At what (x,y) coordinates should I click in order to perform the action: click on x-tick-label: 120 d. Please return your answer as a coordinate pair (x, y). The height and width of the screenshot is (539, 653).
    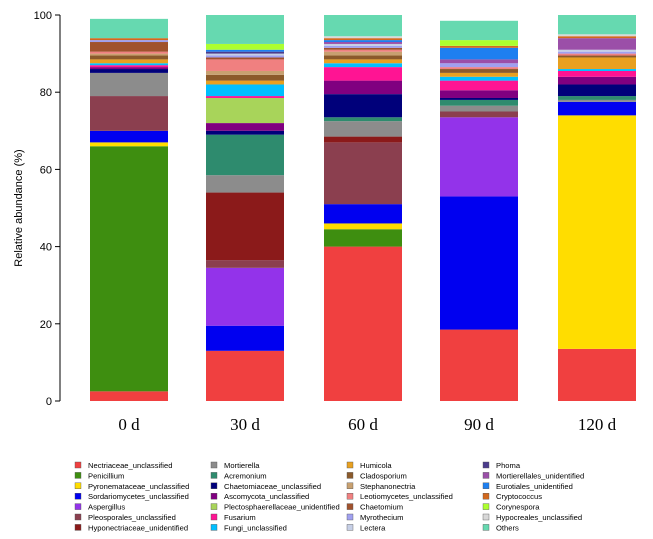
    Looking at the image, I should click on (597, 424).